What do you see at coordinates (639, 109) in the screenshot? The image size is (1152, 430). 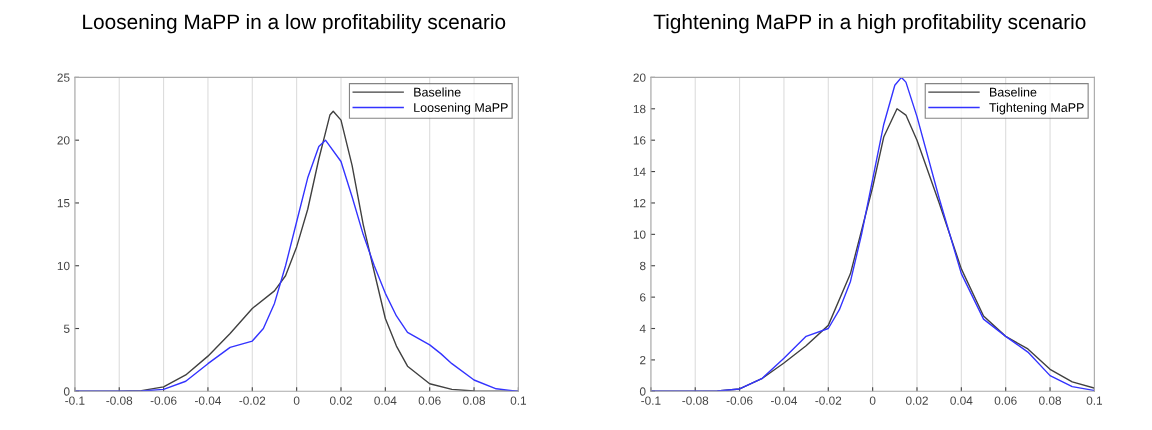 I see `y-tick-label: 18` at bounding box center [639, 109].